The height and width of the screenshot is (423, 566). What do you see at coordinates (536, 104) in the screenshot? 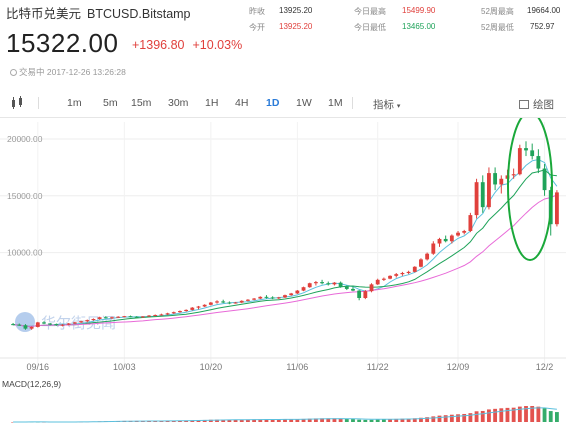
I see `draw-button: 绘图` at bounding box center [536, 104].